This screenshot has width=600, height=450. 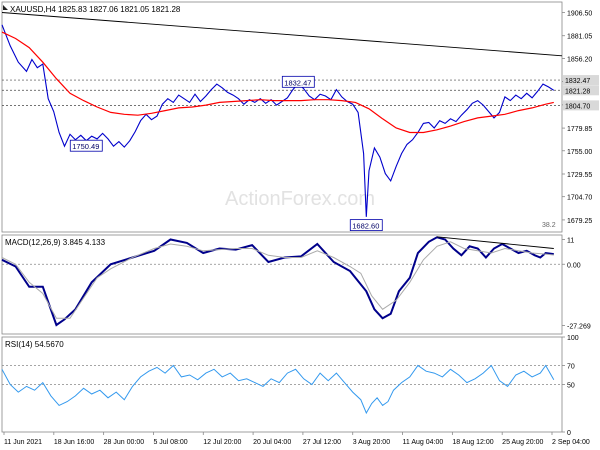 I want to click on symbol-title: XAUUSD,H4, so click(x=33, y=9).